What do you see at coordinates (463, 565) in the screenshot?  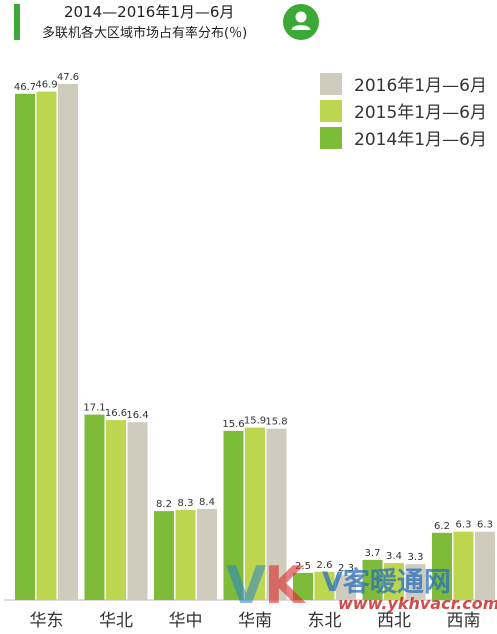 I see `bar-西南-2015年1月—6月` at bounding box center [463, 565].